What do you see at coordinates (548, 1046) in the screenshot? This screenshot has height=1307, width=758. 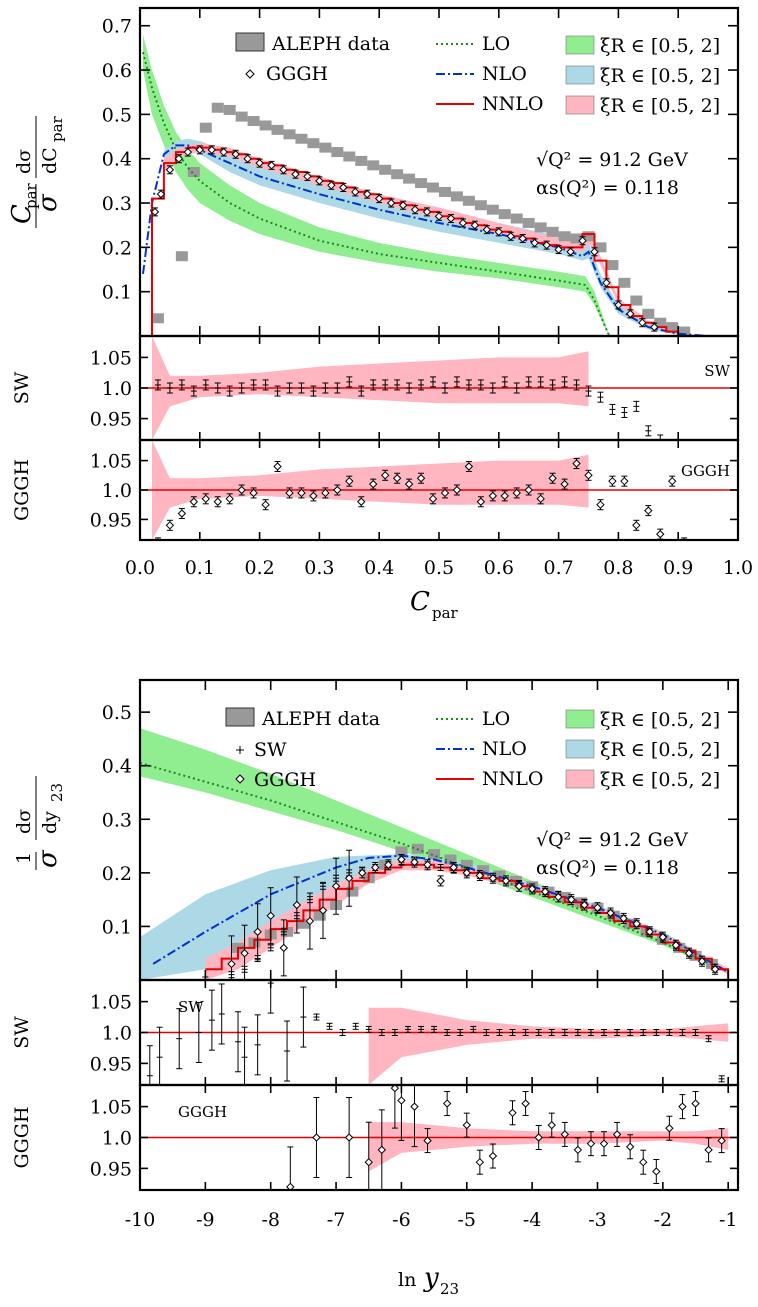 I see `ratio-nnlo-band` at bounding box center [548, 1046].